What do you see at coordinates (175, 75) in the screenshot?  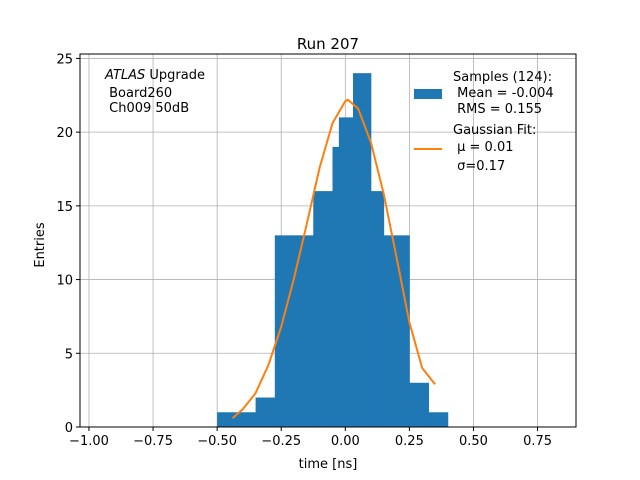 I see `annotation-upgrade: Upgrade` at bounding box center [175, 75].